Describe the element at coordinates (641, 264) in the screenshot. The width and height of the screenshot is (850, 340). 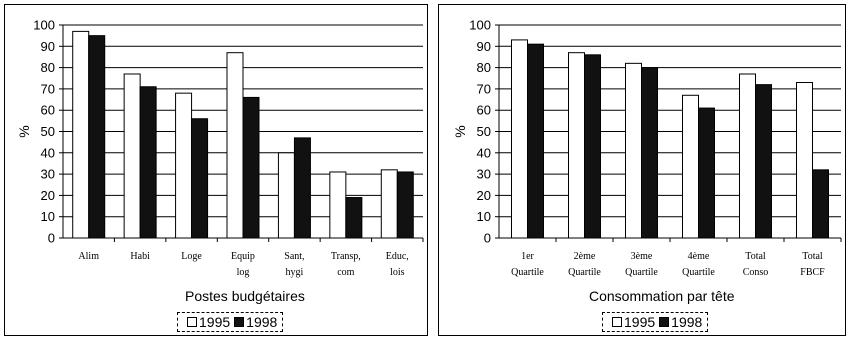
I see `category-label: 3ème Quartile` at that location.